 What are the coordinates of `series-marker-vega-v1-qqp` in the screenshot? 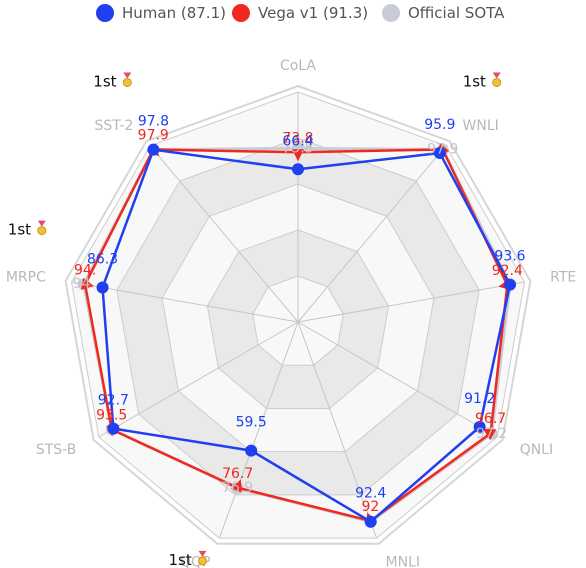 It's located at (237, 486).